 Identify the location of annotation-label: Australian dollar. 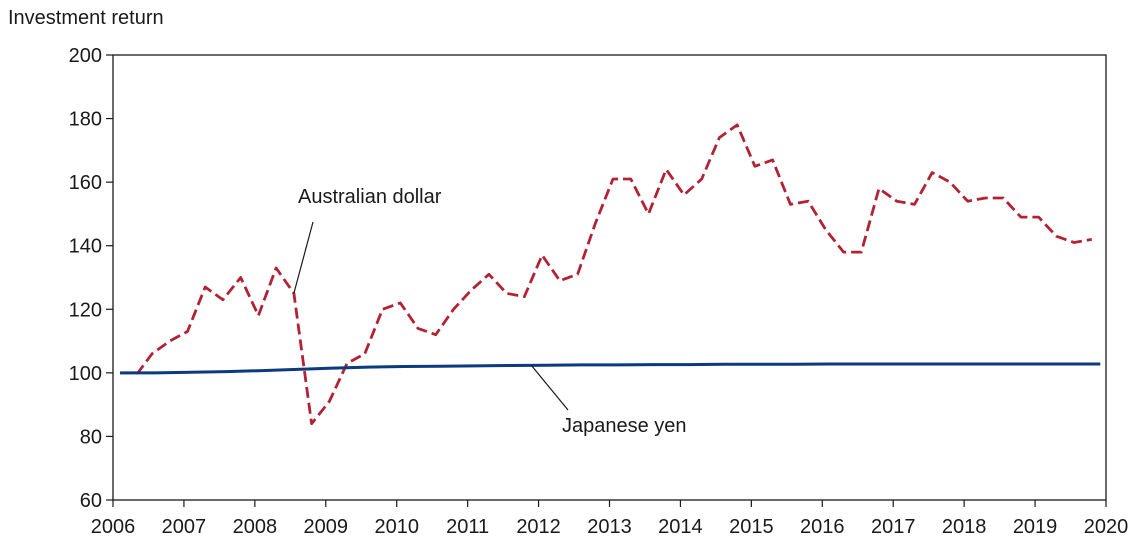
(370, 197).